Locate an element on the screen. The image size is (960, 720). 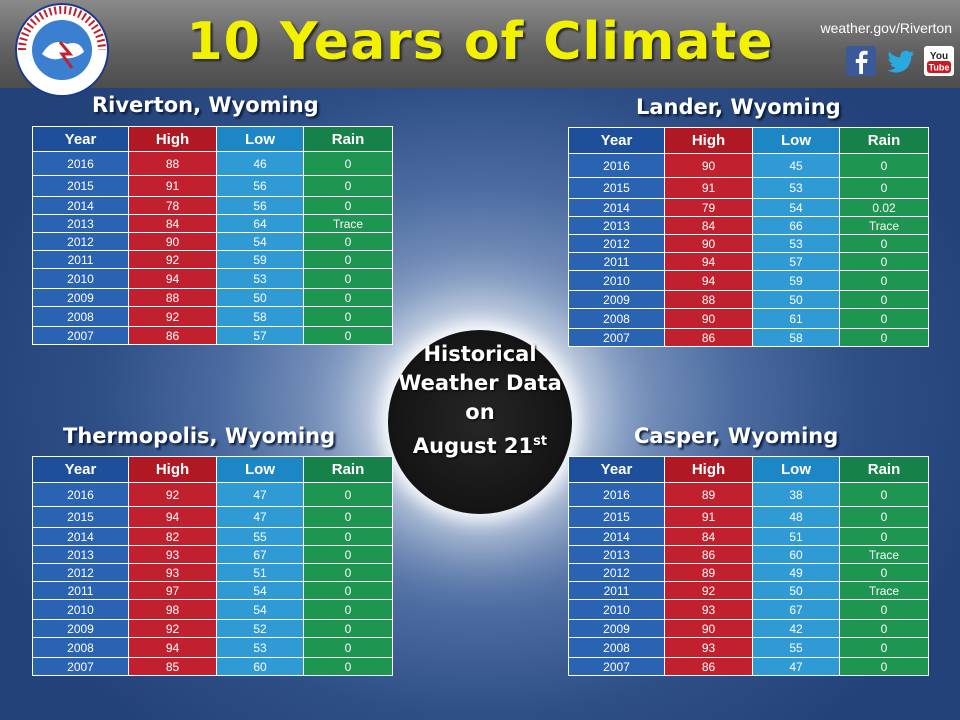
cell-low: 42 is located at coordinates (796, 628).